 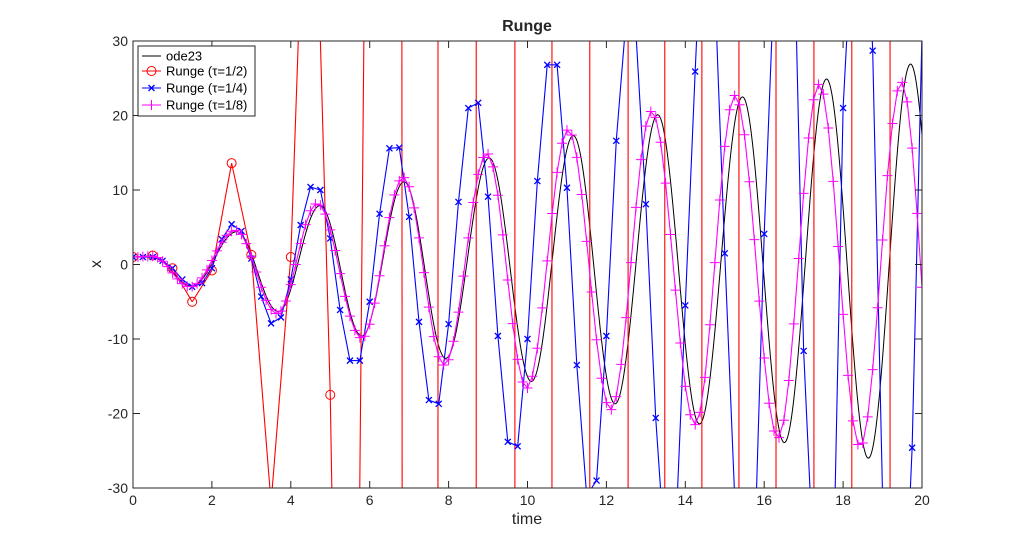 What do you see at coordinates (922, 500) in the screenshot?
I see `x-tick-label: 20` at bounding box center [922, 500].